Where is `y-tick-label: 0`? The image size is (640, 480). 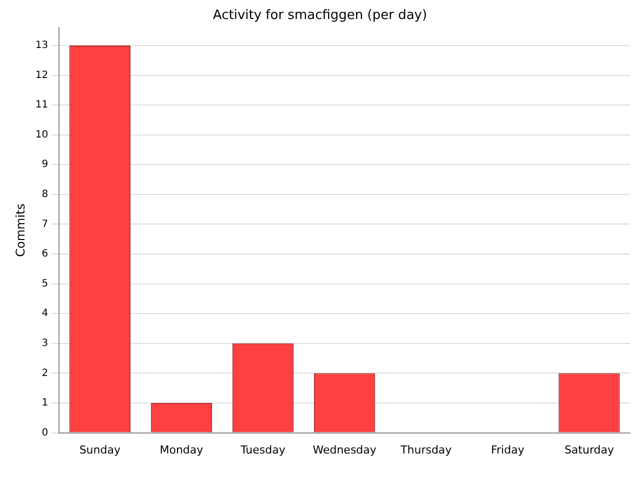
y-tick-label: 0 is located at coordinates (45, 432).